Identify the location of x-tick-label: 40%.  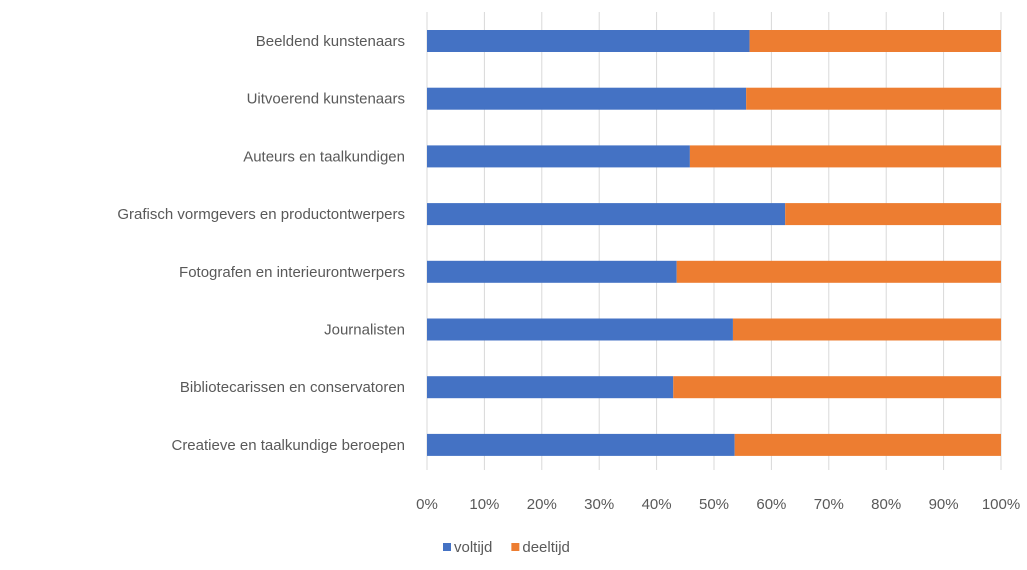
(657, 504).